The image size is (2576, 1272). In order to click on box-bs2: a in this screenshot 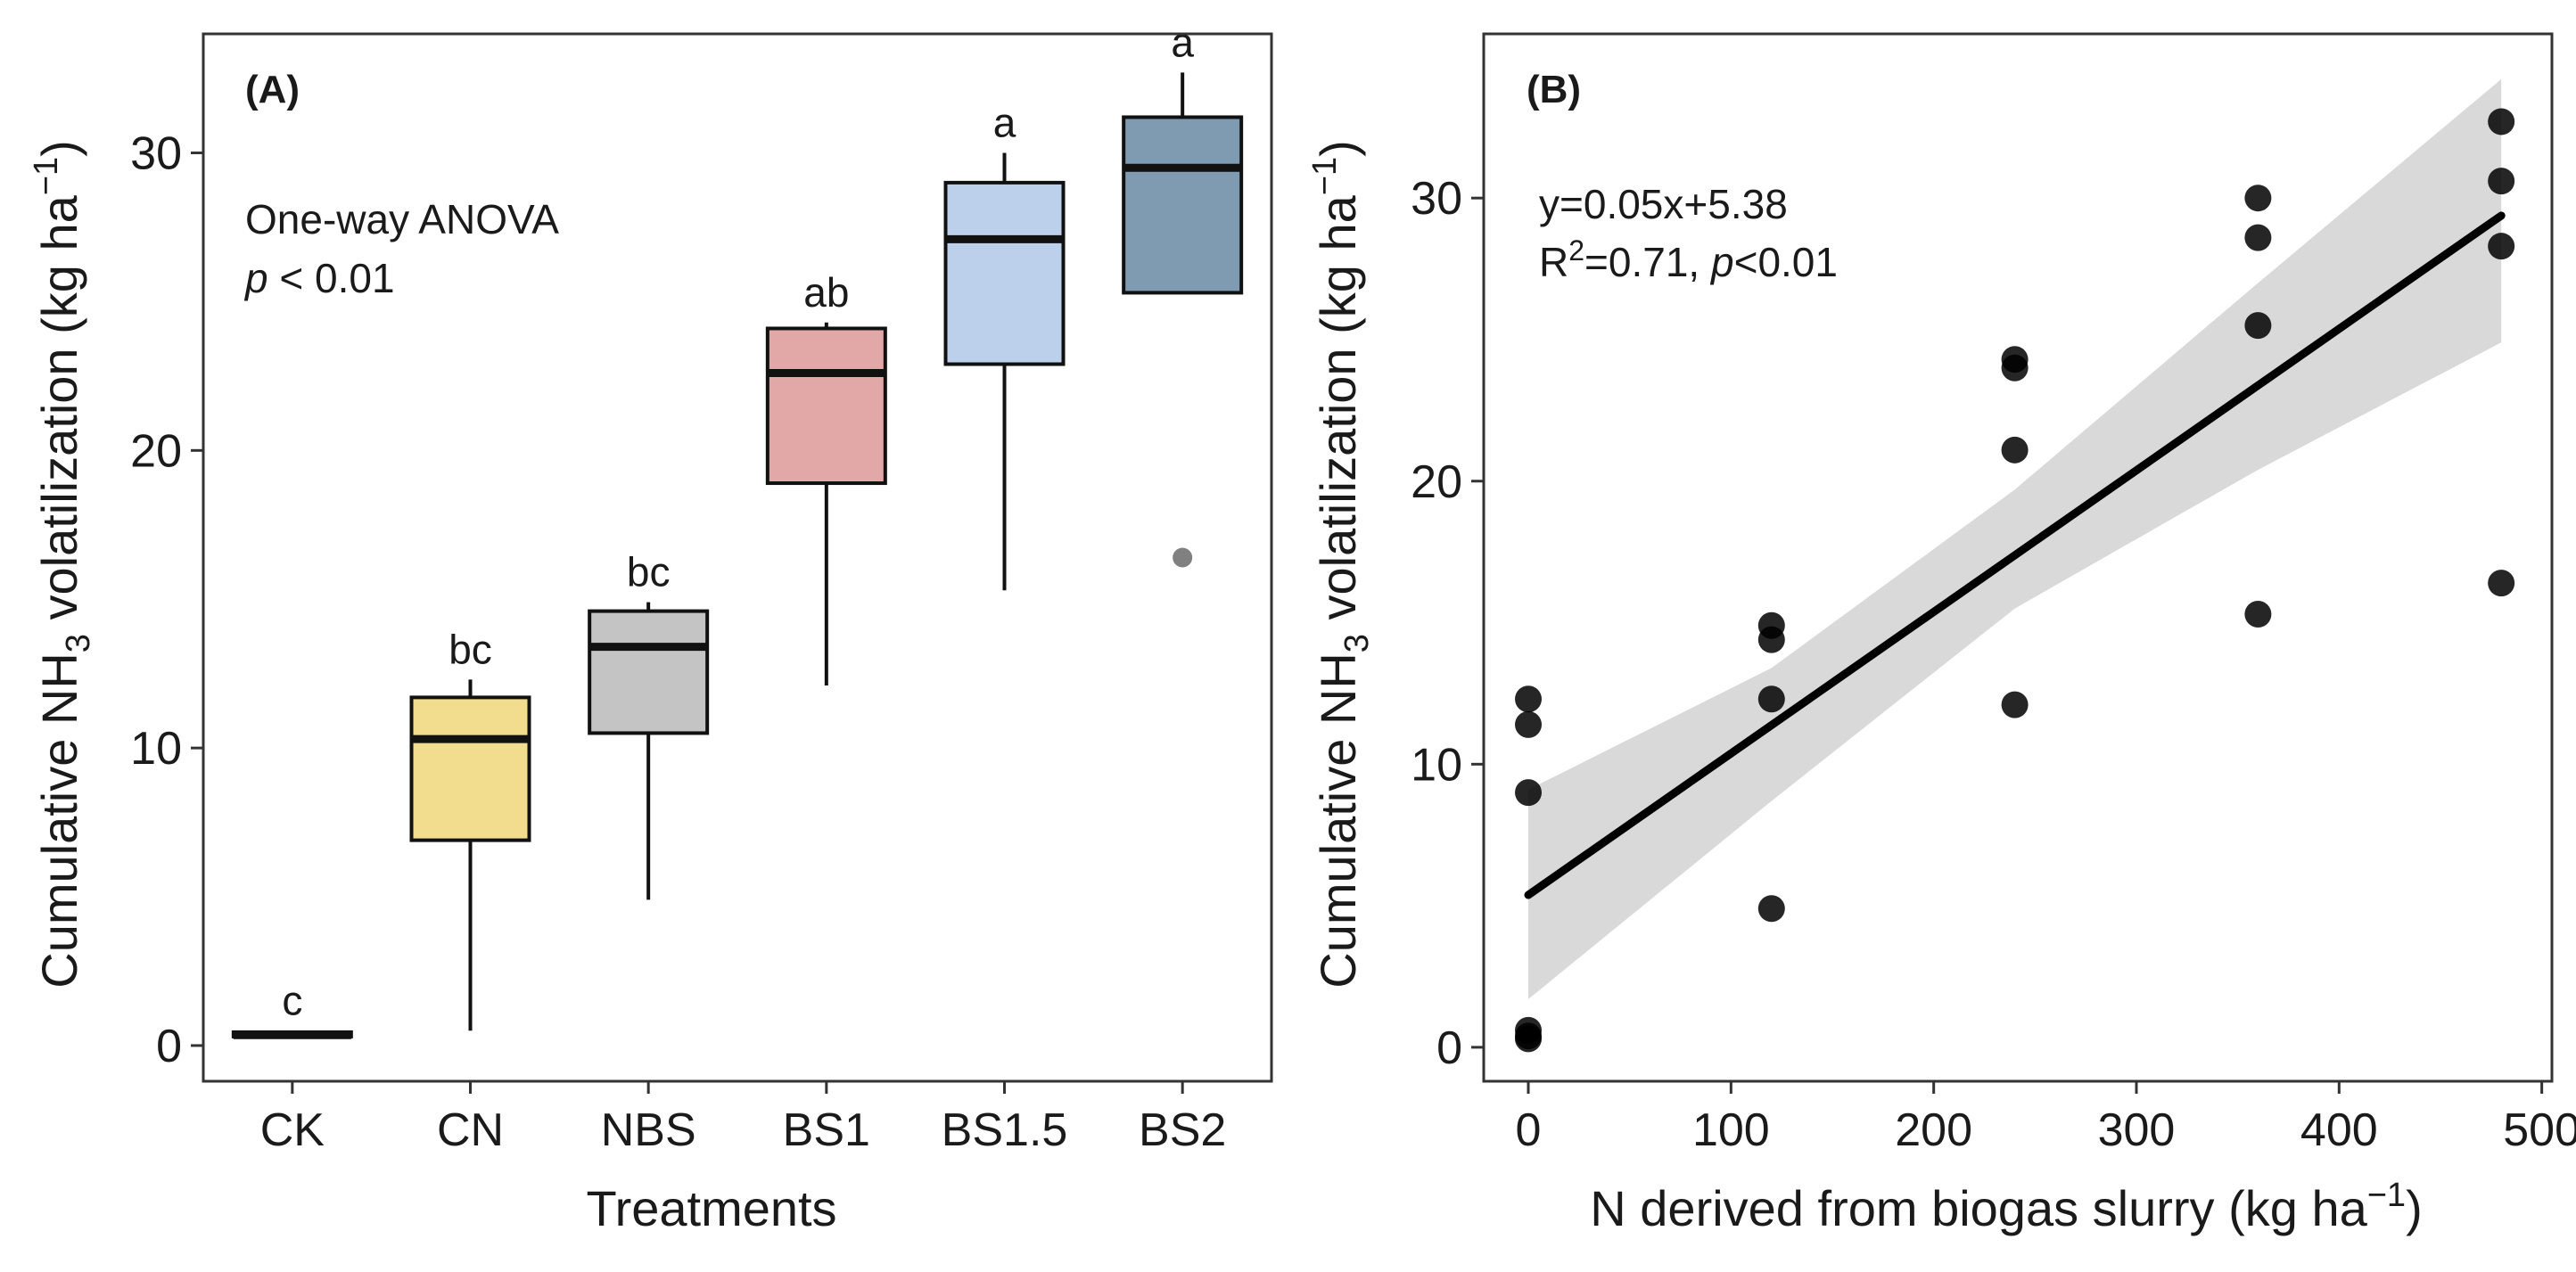, I will do `click(1183, 293)`.